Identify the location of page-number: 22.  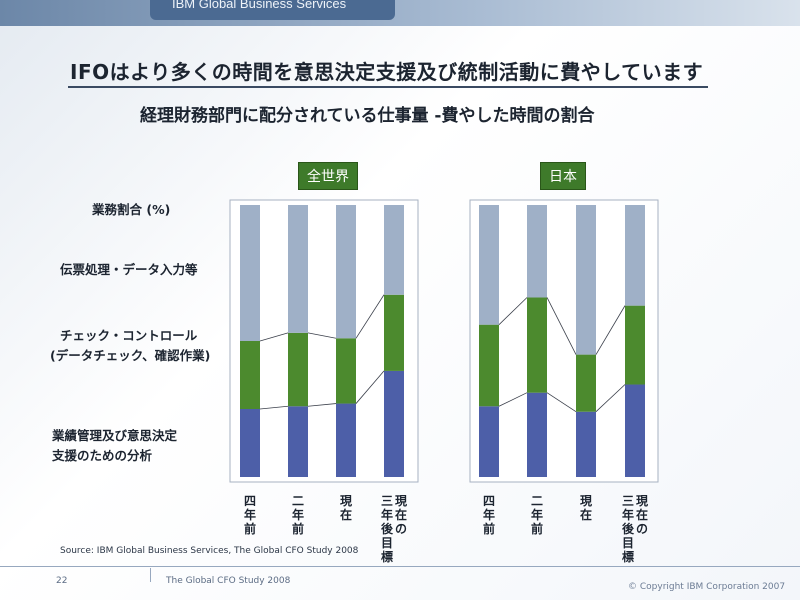
(62, 581).